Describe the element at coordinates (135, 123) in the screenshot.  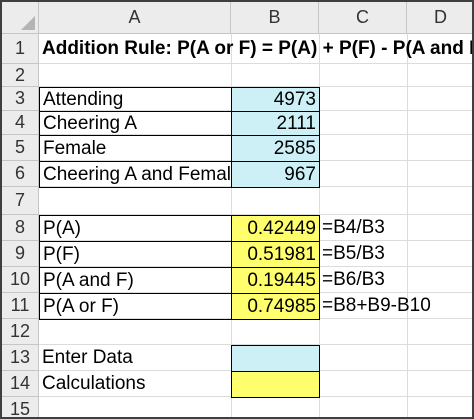
I see `cell-a4: Cheering A` at that location.